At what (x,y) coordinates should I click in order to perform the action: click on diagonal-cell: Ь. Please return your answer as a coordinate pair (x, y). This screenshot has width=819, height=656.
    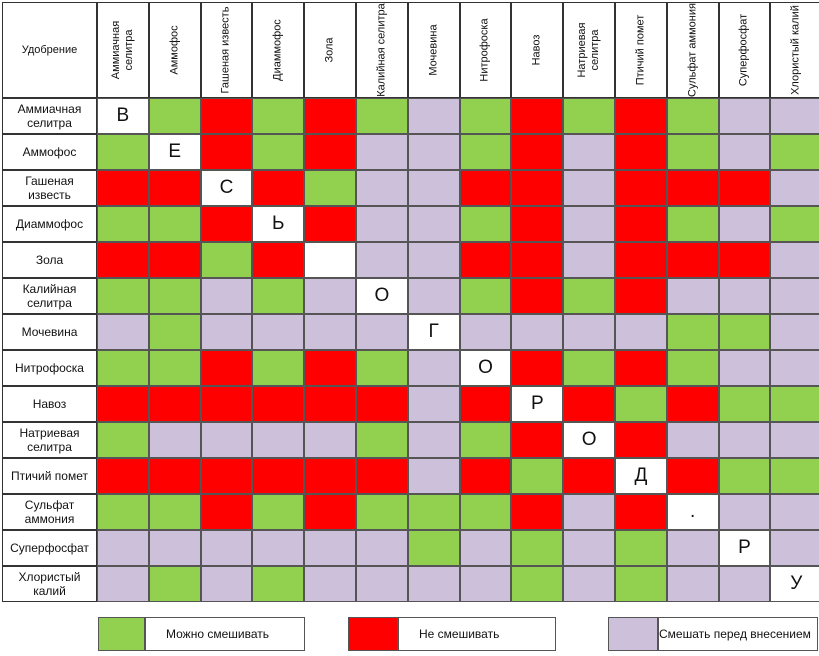
    Looking at the image, I should click on (278, 224).